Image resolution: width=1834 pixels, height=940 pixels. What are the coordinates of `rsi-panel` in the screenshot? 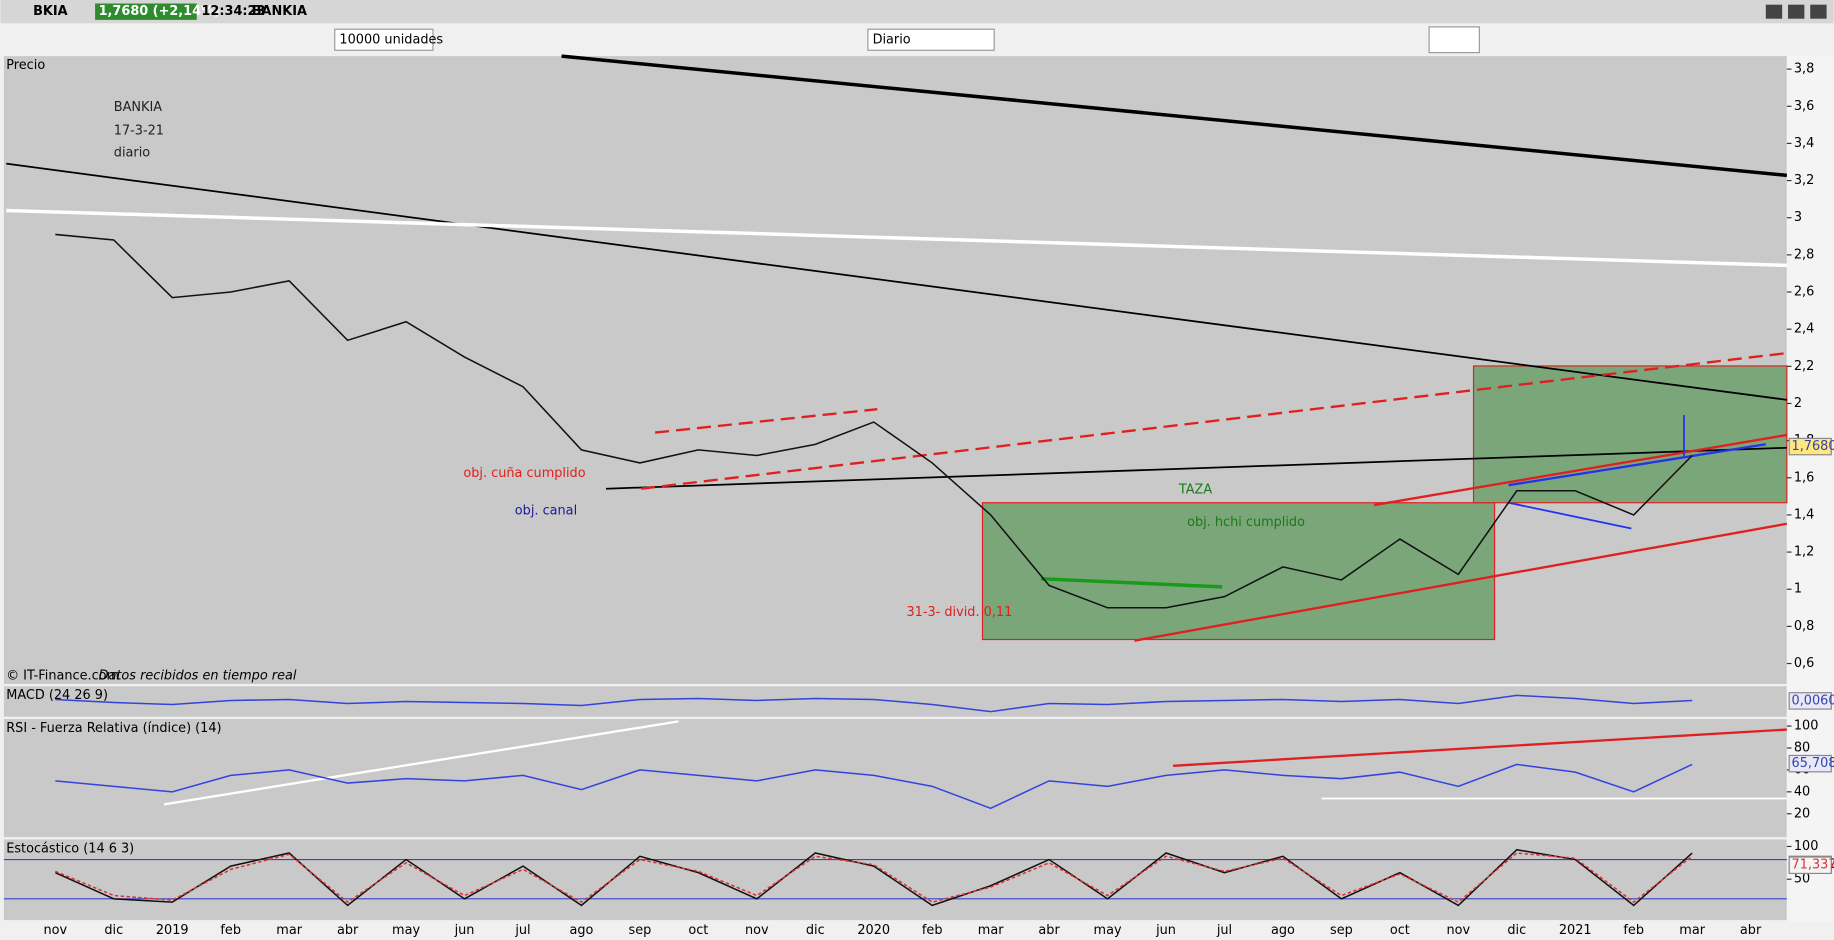 It's located at (895, 778).